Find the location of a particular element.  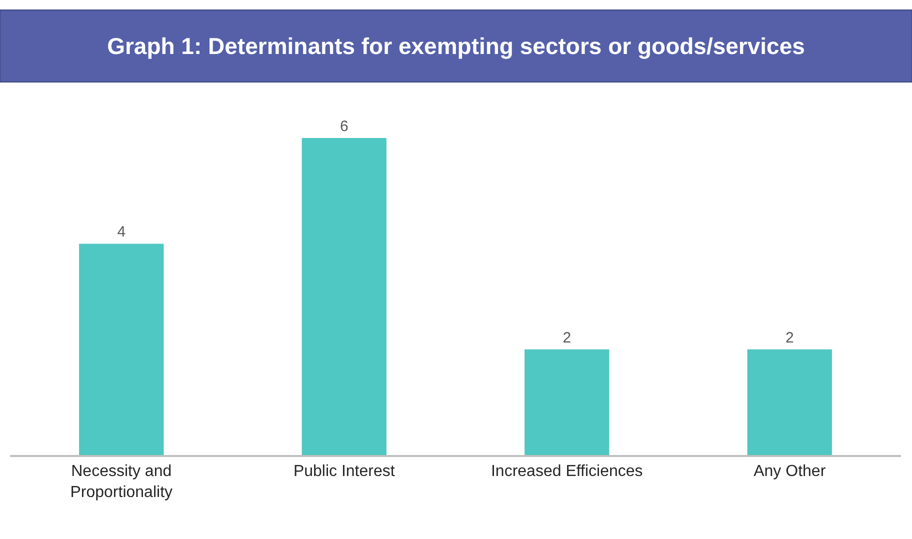

chart-title: Graph 1: Determinants for exempting sectors or goods/services is located at coordinates (456, 46).